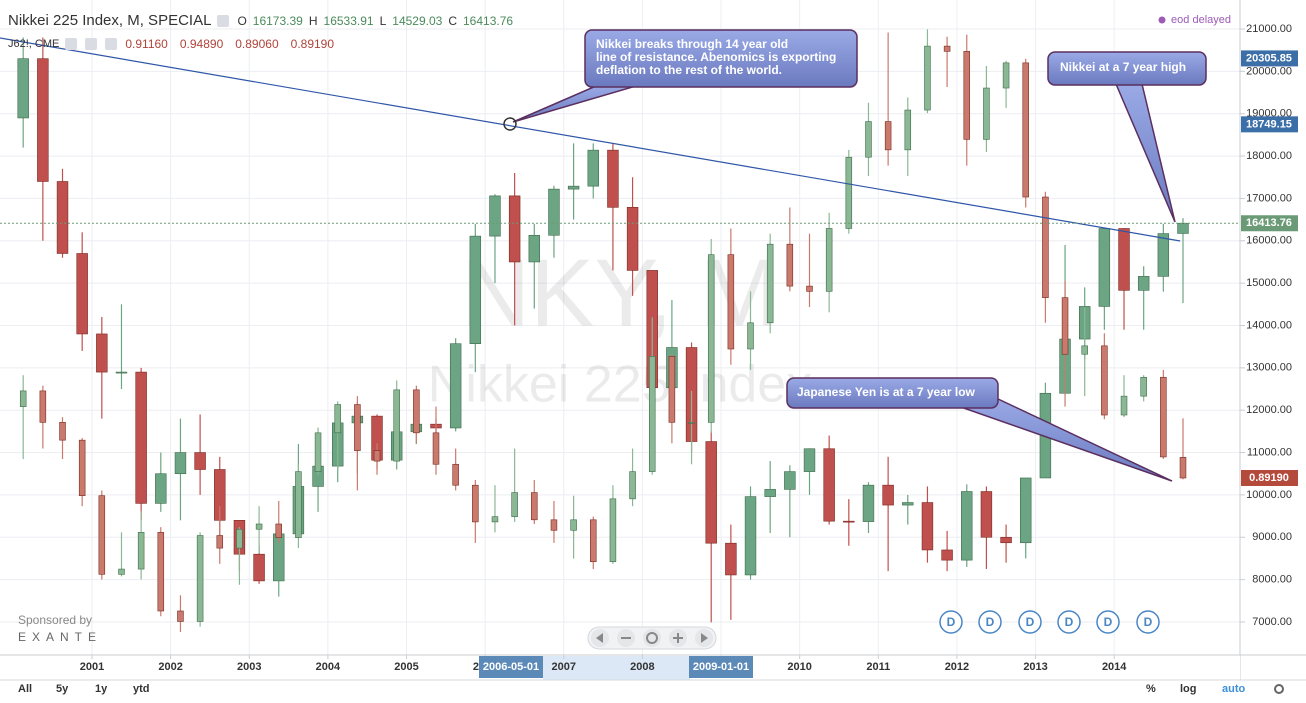 Image resolution: width=1306 pixels, height=703 pixels. What do you see at coordinates (1272, 580) in the screenshot?
I see `y-tick-label: 8000.00` at bounding box center [1272, 580].